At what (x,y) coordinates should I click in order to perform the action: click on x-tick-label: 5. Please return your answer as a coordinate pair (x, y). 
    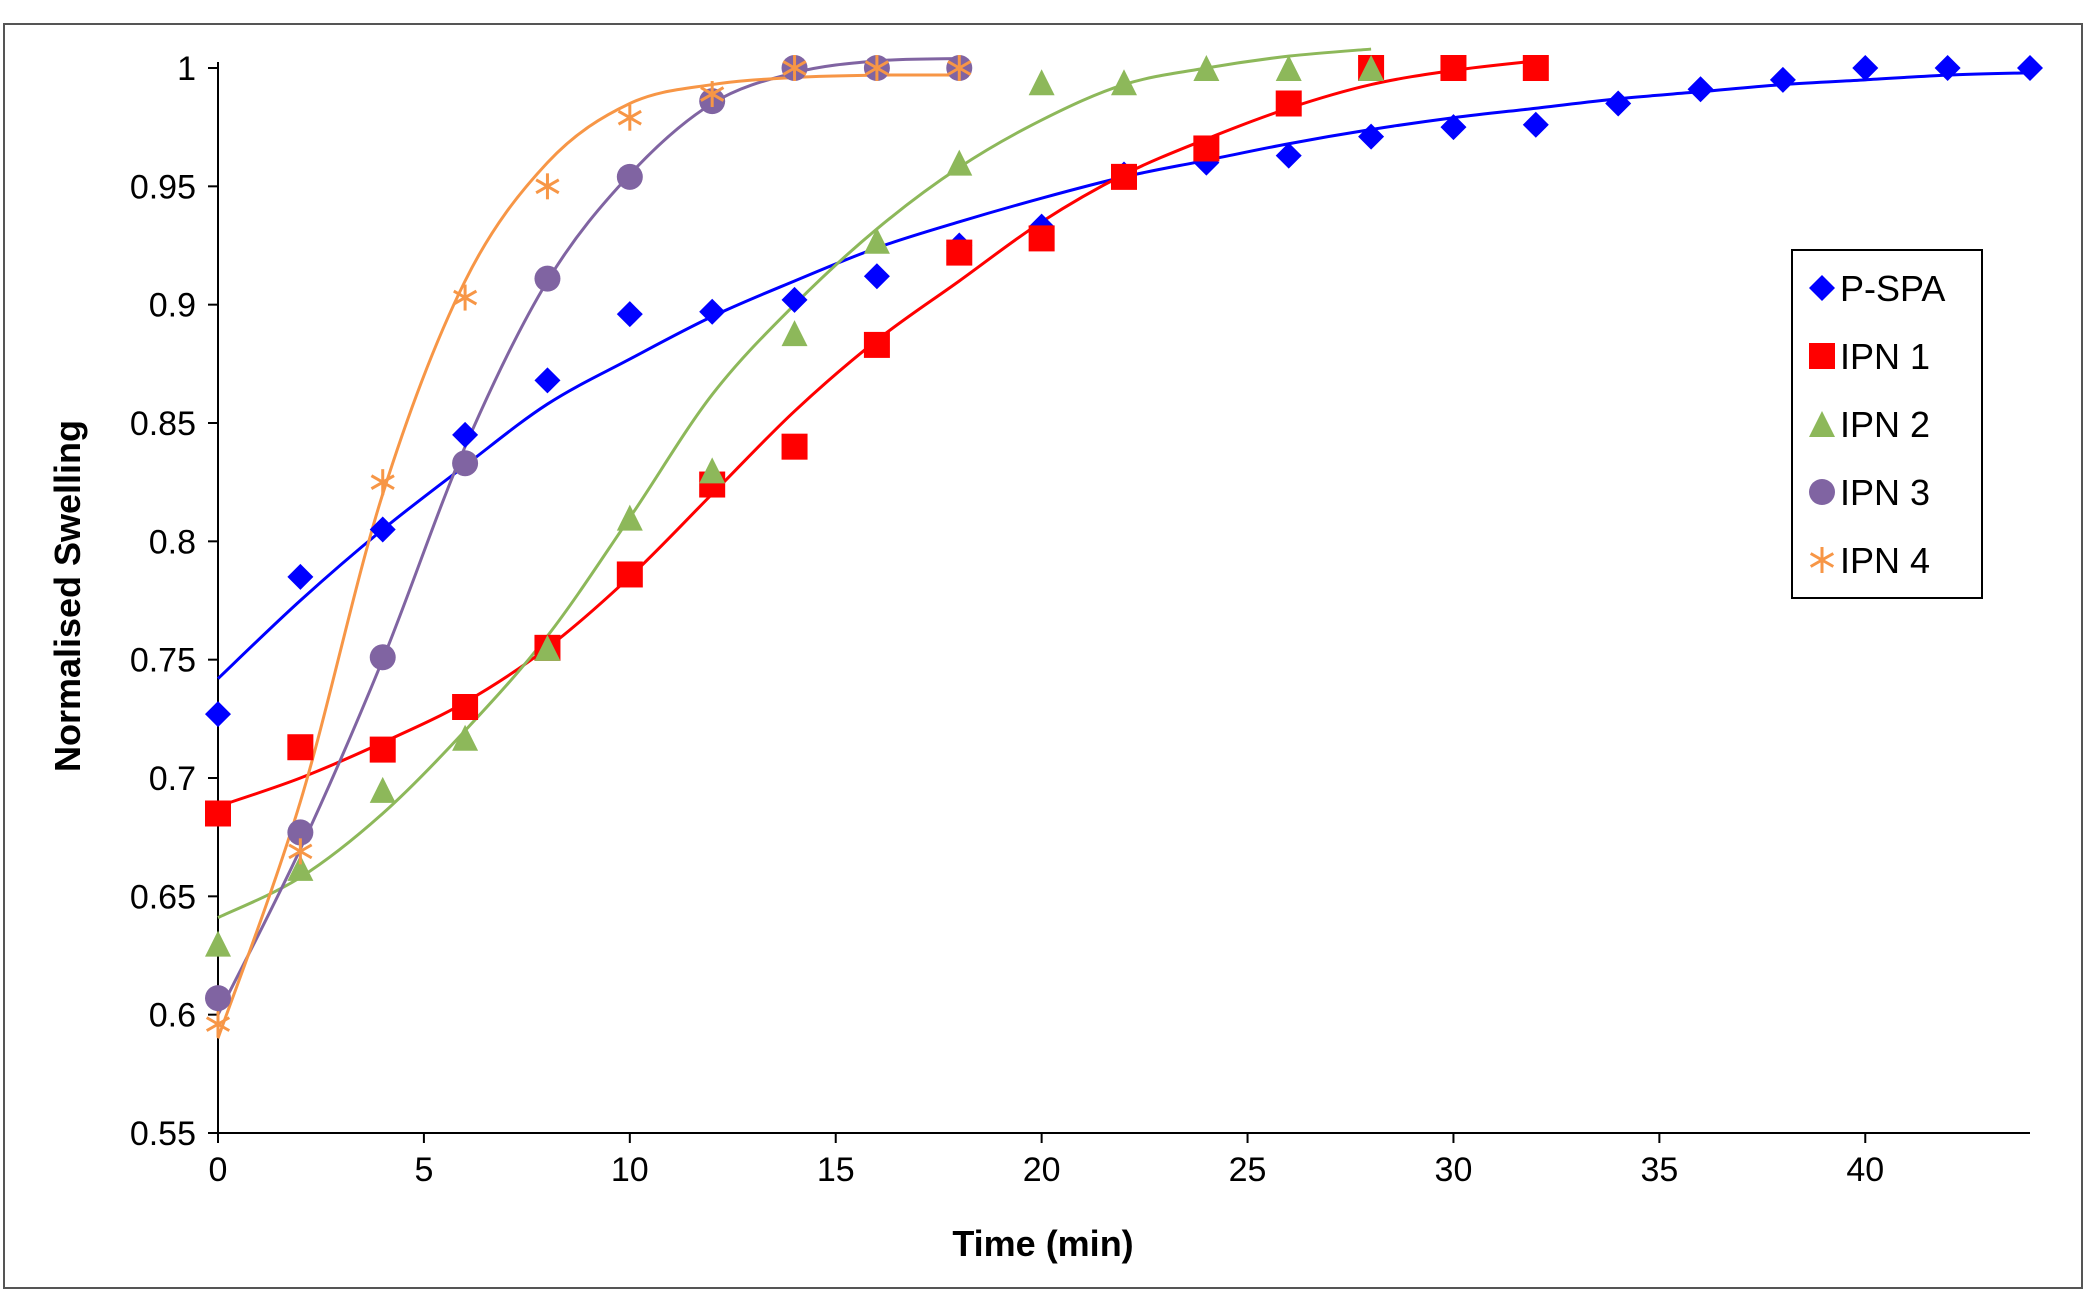
    Looking at the image, I should click on (423, 1170).